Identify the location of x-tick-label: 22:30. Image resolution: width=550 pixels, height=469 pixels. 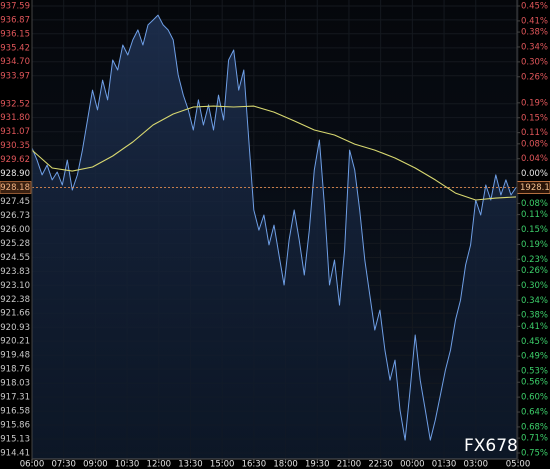
(380, 464).